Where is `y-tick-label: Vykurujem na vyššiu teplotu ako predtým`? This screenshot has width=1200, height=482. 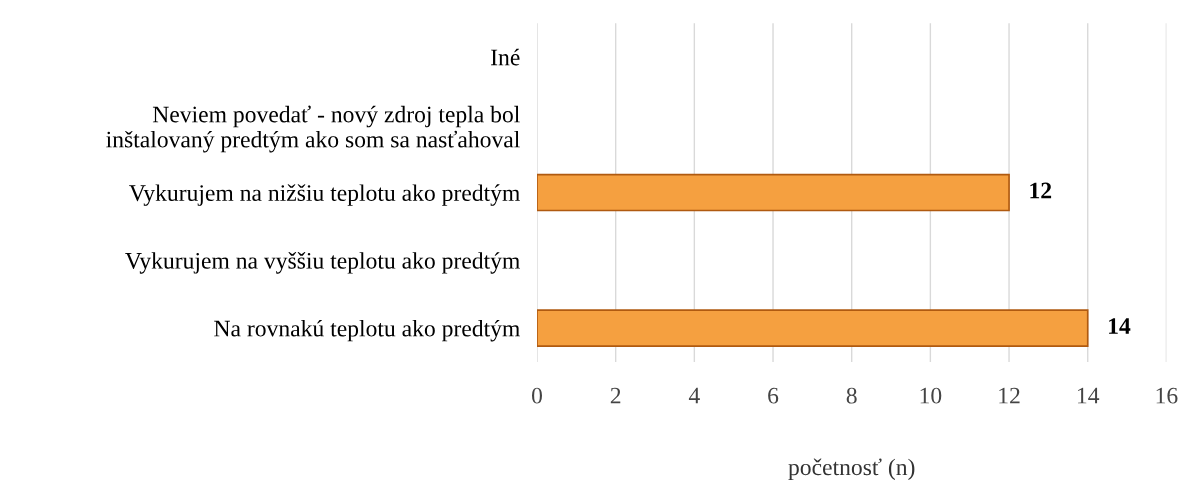
y-tick-label: Vykurujem na vyššiu teplotu ako predtým is located at coordinates (322, 263).